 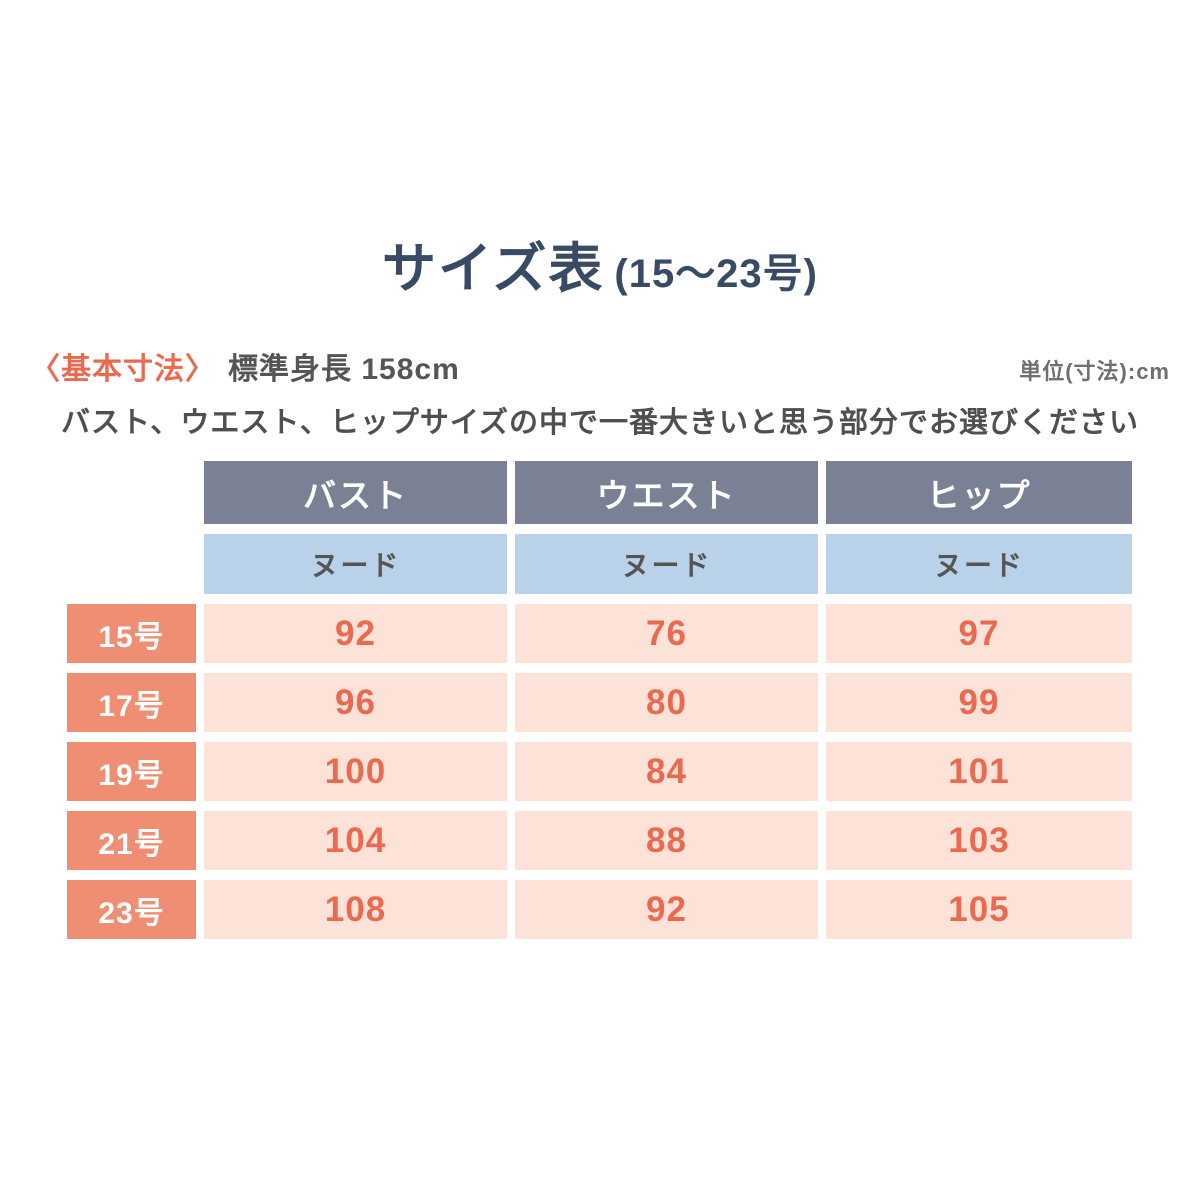 What do you see at coordinates (355, 909) in the screenshot?
I see `cell-23-bust: 108` at bounding box center [355, 909].